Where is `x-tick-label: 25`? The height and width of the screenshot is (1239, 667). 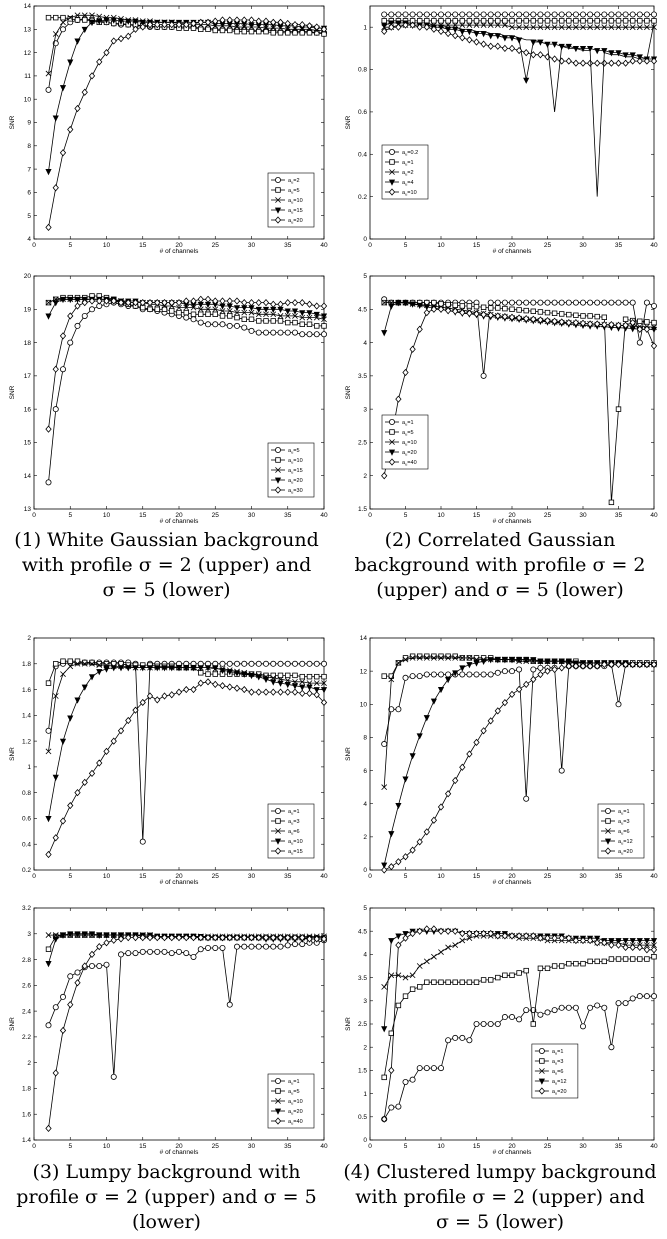
x-tick-label: 25 is located at coordinates (216, 245).